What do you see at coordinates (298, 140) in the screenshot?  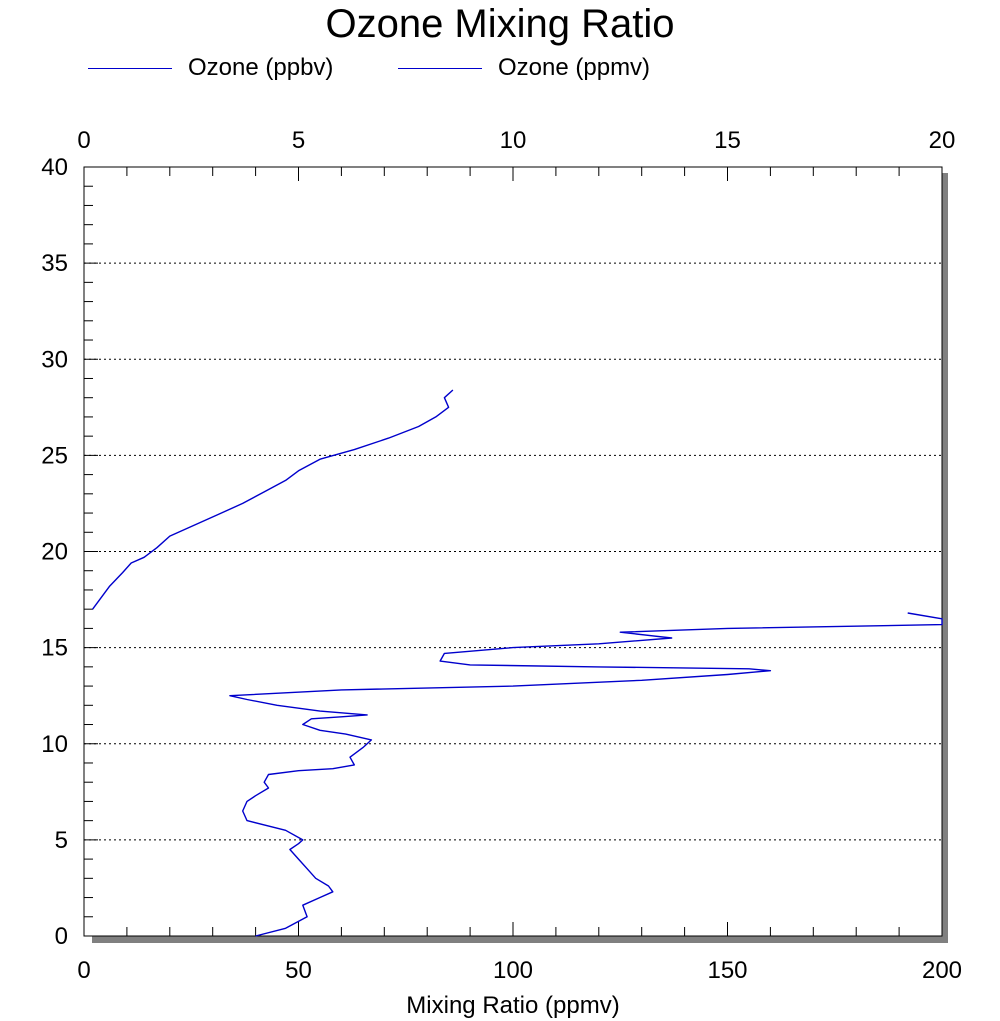 I see `x-top-tick-label: 5` at bounding box center [298, 140].